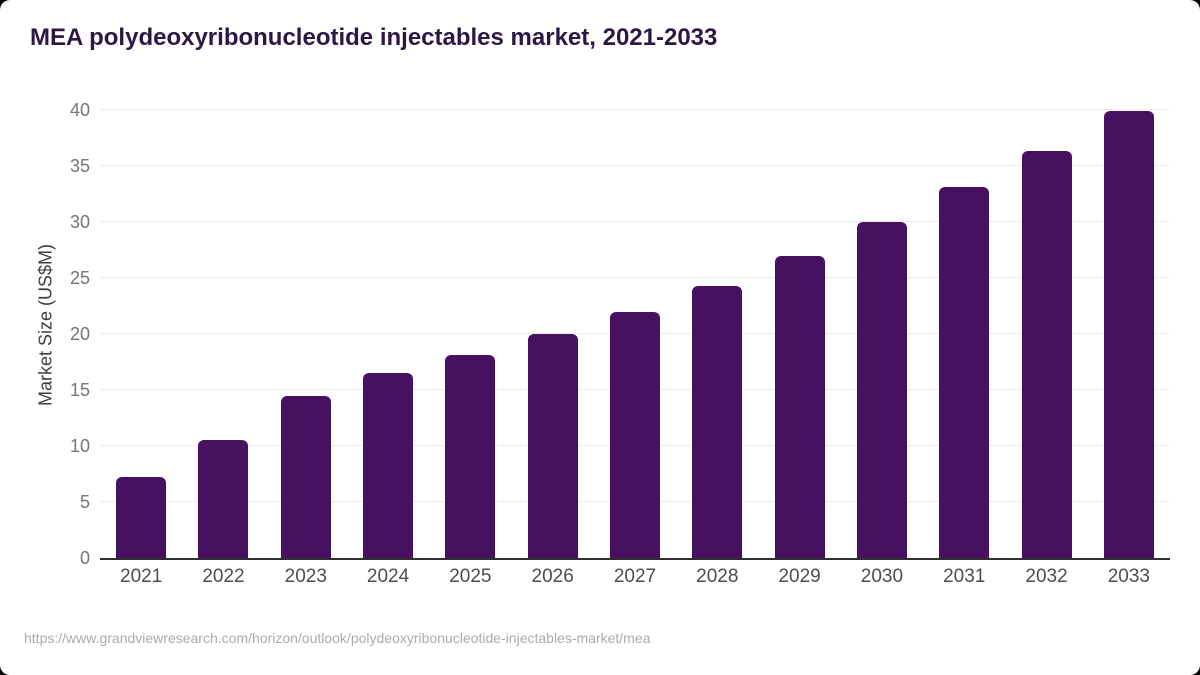  I want to click on y-tick-label-15: 15, so click(79, 390).